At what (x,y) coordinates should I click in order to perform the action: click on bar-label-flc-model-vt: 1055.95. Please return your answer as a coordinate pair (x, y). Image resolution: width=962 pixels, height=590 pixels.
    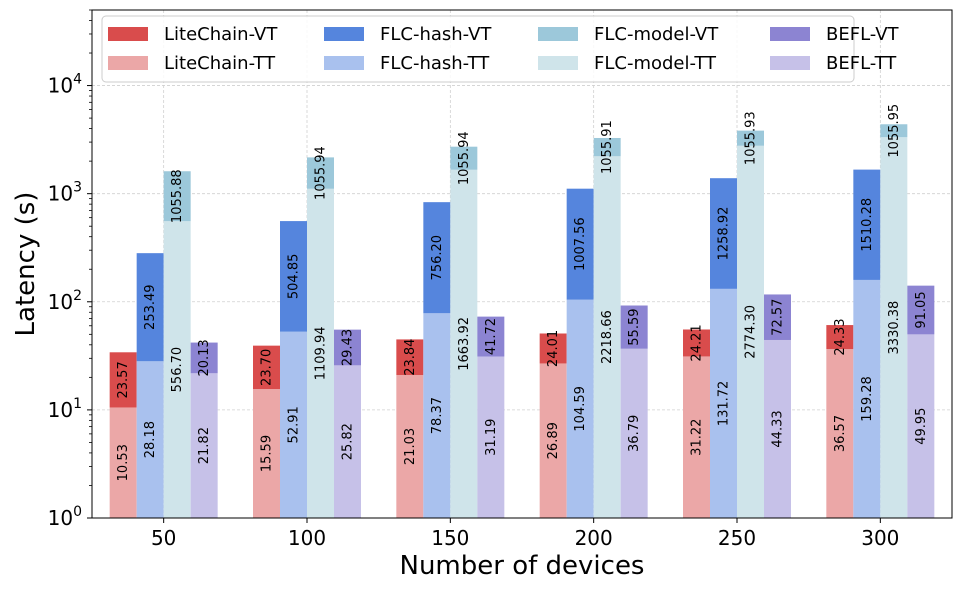
    Looking at the image, I should click on (894, 131).